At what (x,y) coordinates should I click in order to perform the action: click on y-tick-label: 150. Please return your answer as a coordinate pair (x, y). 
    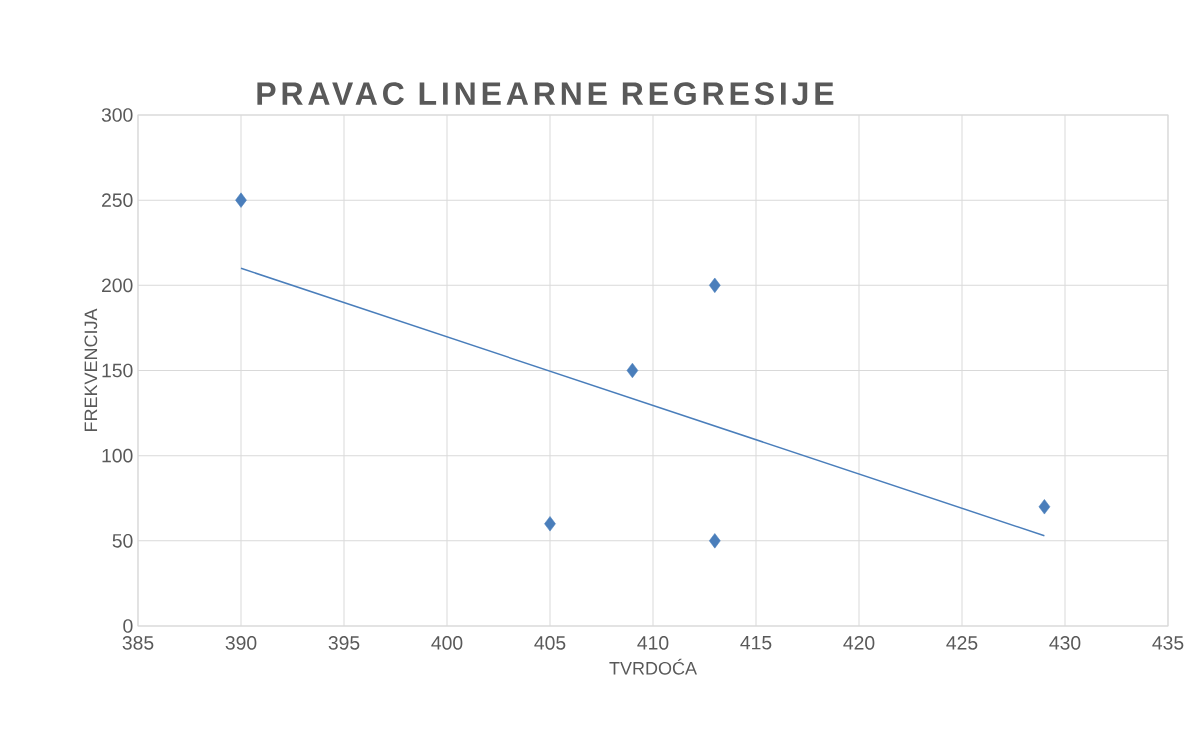
    Looking at the image, I should click on (117, 370).